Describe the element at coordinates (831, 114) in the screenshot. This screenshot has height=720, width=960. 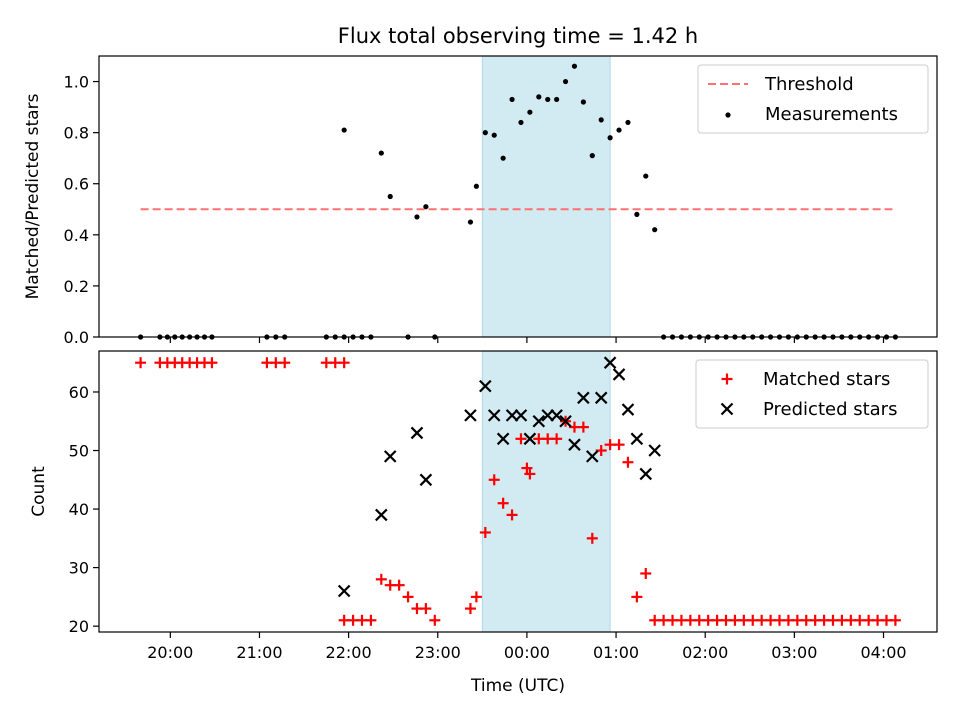
I see `legend-measurements-label: Measurements` at that location.